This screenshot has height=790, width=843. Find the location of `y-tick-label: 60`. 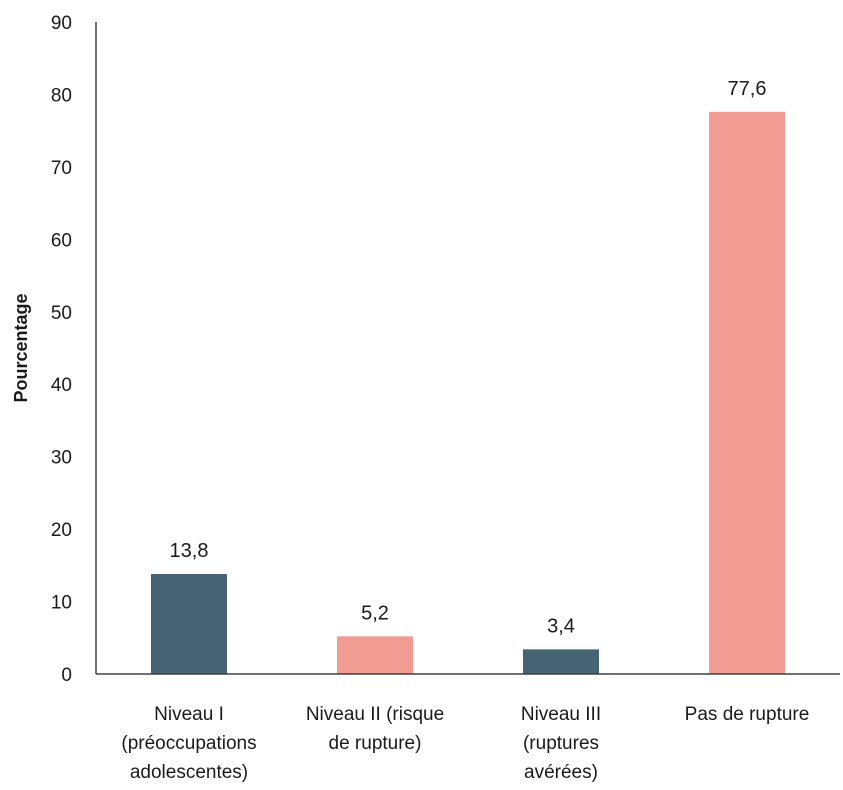

y-tick-label: 60 is located at coordinates (61, 240).